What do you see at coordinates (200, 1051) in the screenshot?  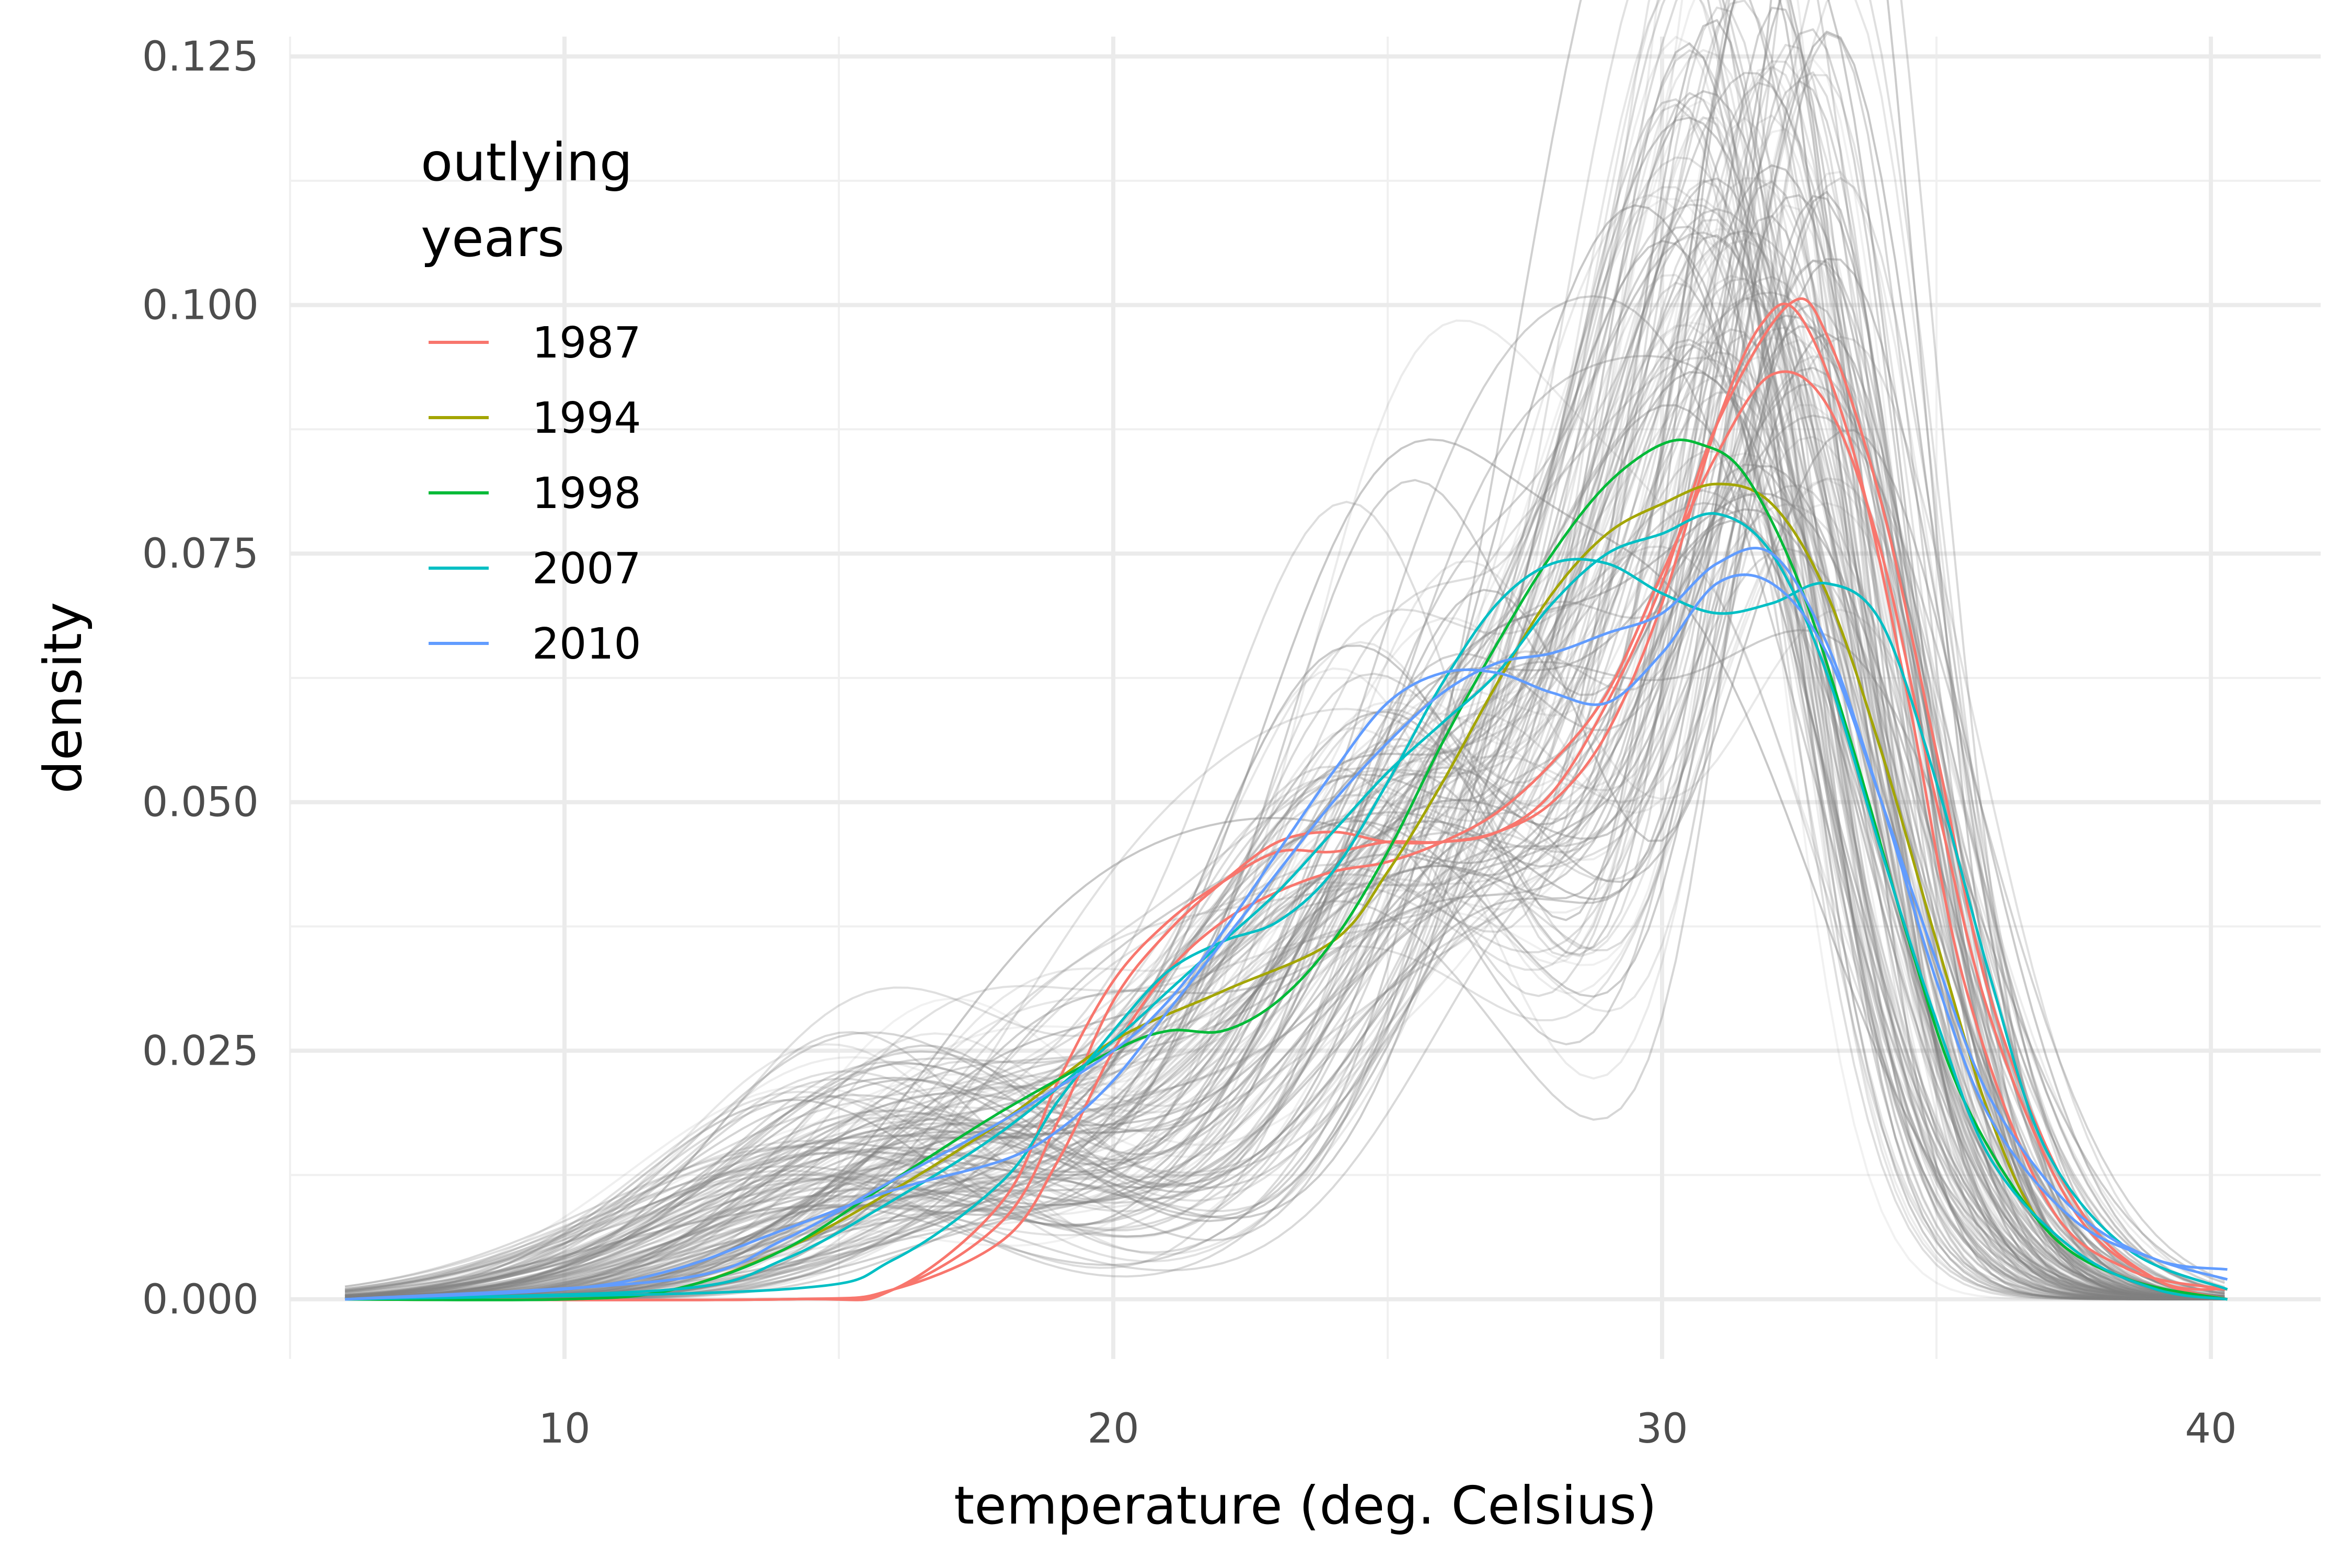 I see `y-tick-label: 0.025` at bounding box center [200, 1051].